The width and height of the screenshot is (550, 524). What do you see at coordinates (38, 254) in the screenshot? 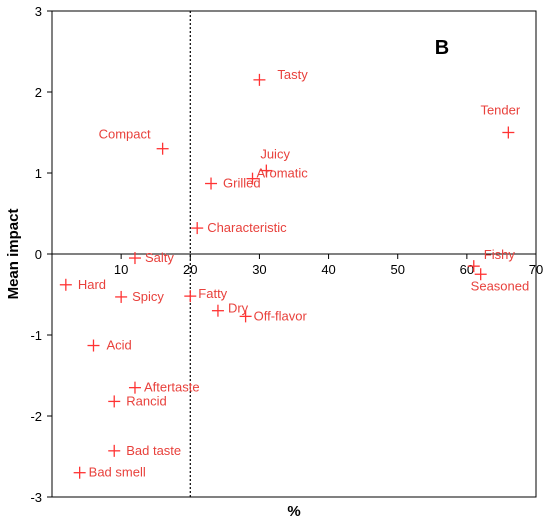
I see `y-tick-label: 0` at bounding box center [38, 254].